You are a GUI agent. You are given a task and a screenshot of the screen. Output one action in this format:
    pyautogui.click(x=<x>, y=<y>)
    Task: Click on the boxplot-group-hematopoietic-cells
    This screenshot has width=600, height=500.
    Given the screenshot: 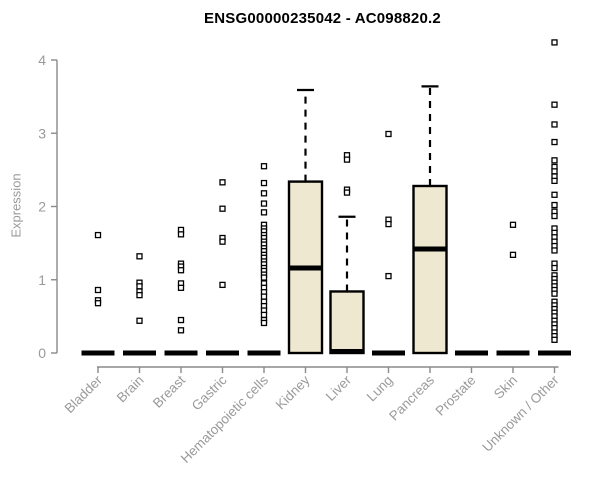 What is the action you would take?
    pyautogui.click(x=264, y=259)
    